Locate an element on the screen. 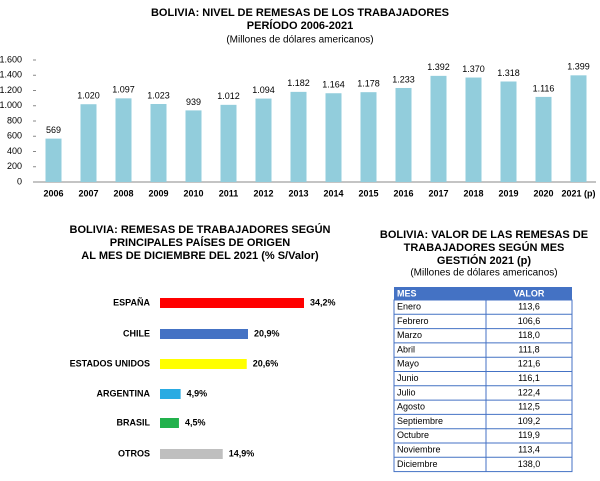  value-label: 1.097 is located at coordinates (123, 90).